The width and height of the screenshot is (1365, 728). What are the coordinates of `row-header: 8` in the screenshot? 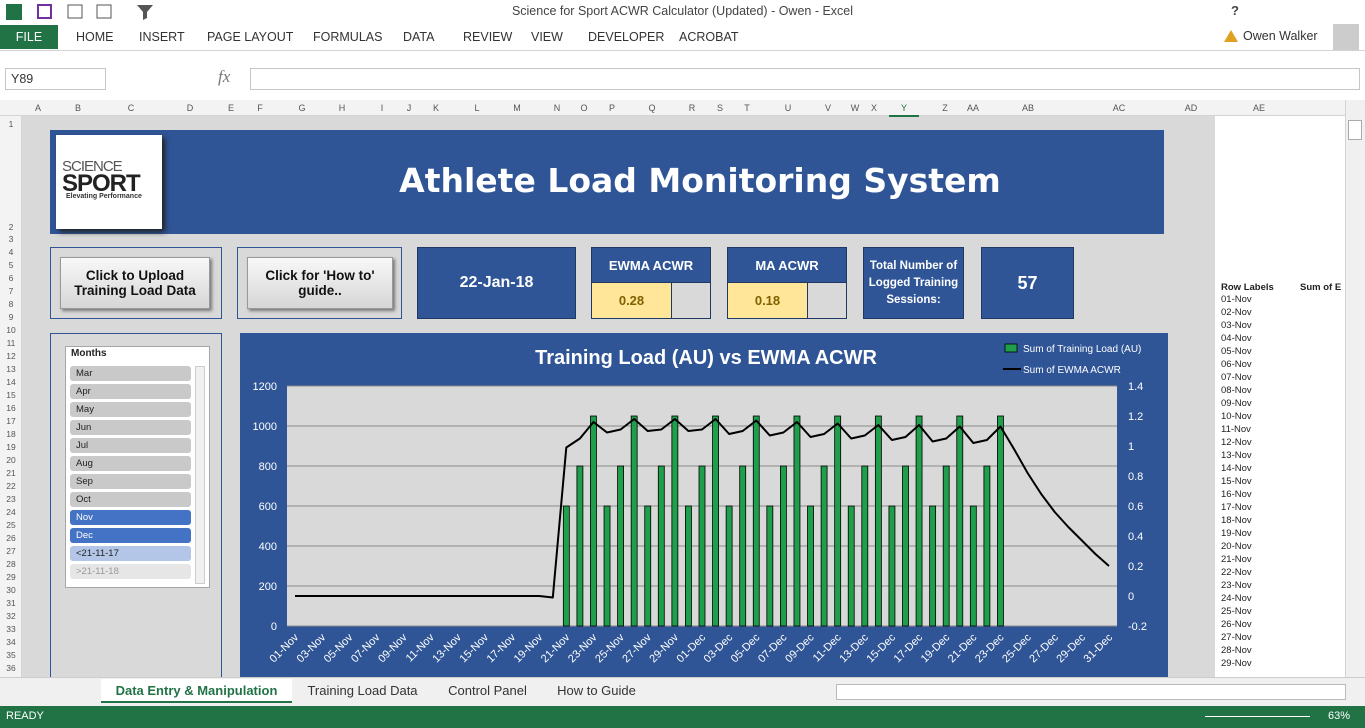 It's located at (11, 304).